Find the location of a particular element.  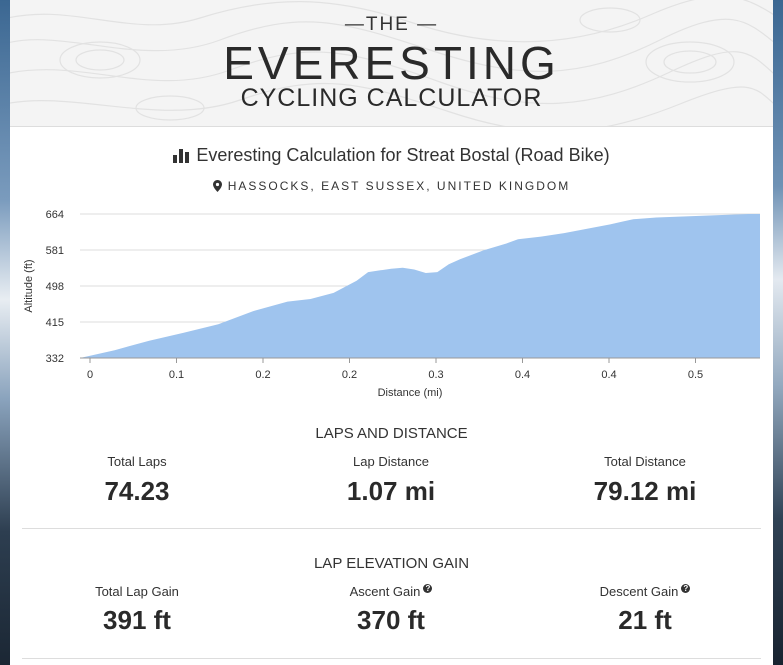

lap-distance-label: Lap Distance is located at coordinates (391, 461).